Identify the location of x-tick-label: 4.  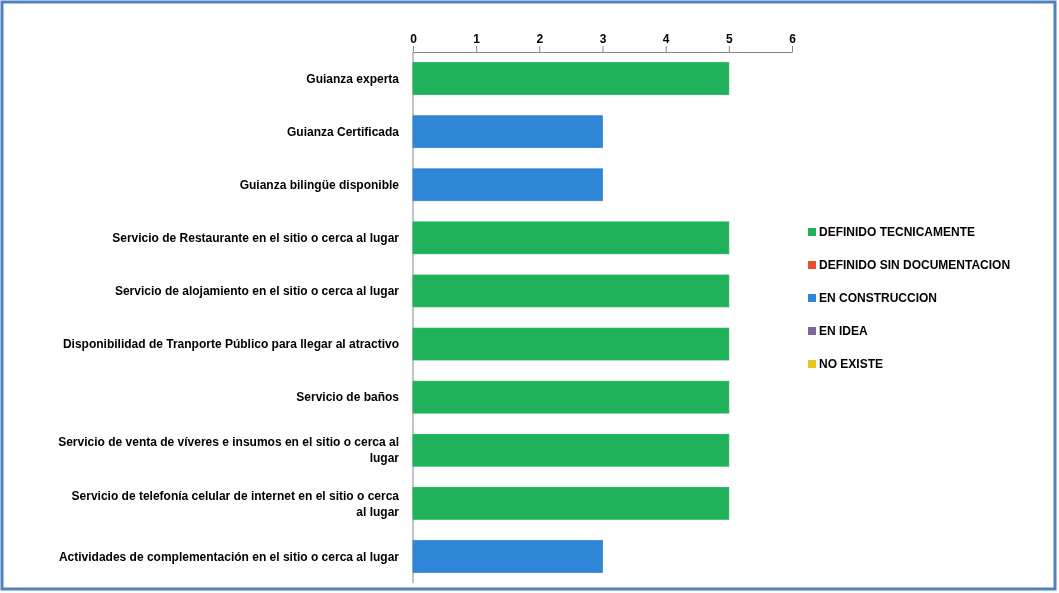
(666, 39).